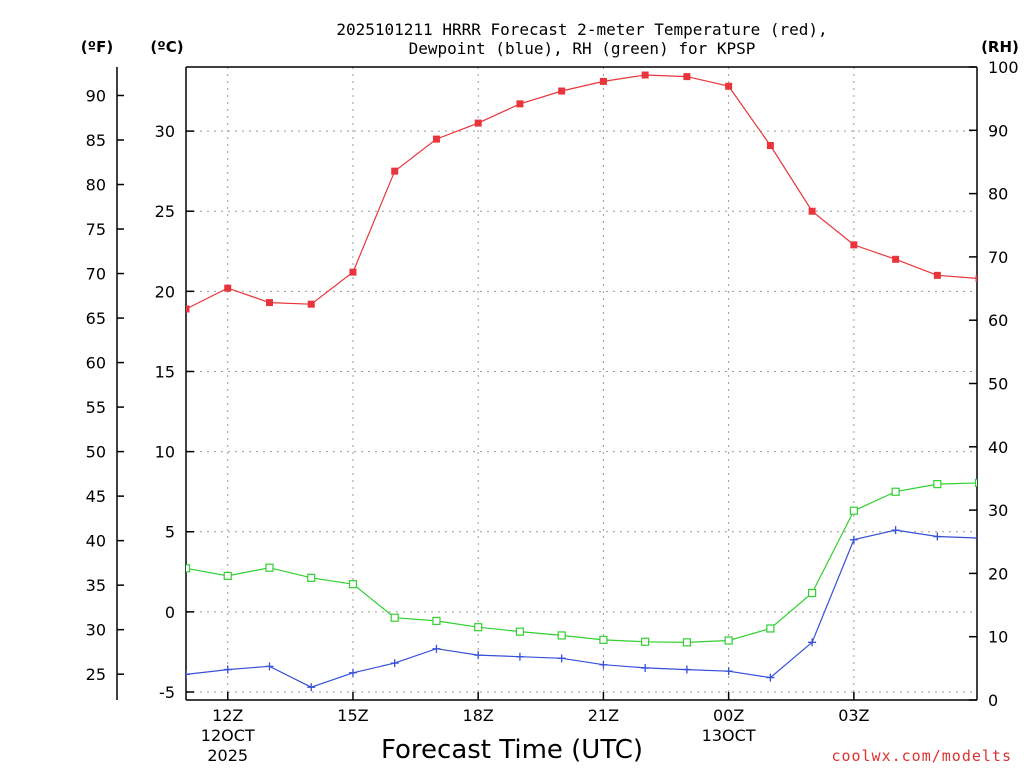 Image resolution: width=1024 pixels, height=768 pixels. What do you see at coordinates (105, 385) in the screenshot?
I see `fahrenheit-axis-ticks: 25 30 35 40 45 50 55 60 65 70 75 80 85 90` at bounding box center [105, 385].